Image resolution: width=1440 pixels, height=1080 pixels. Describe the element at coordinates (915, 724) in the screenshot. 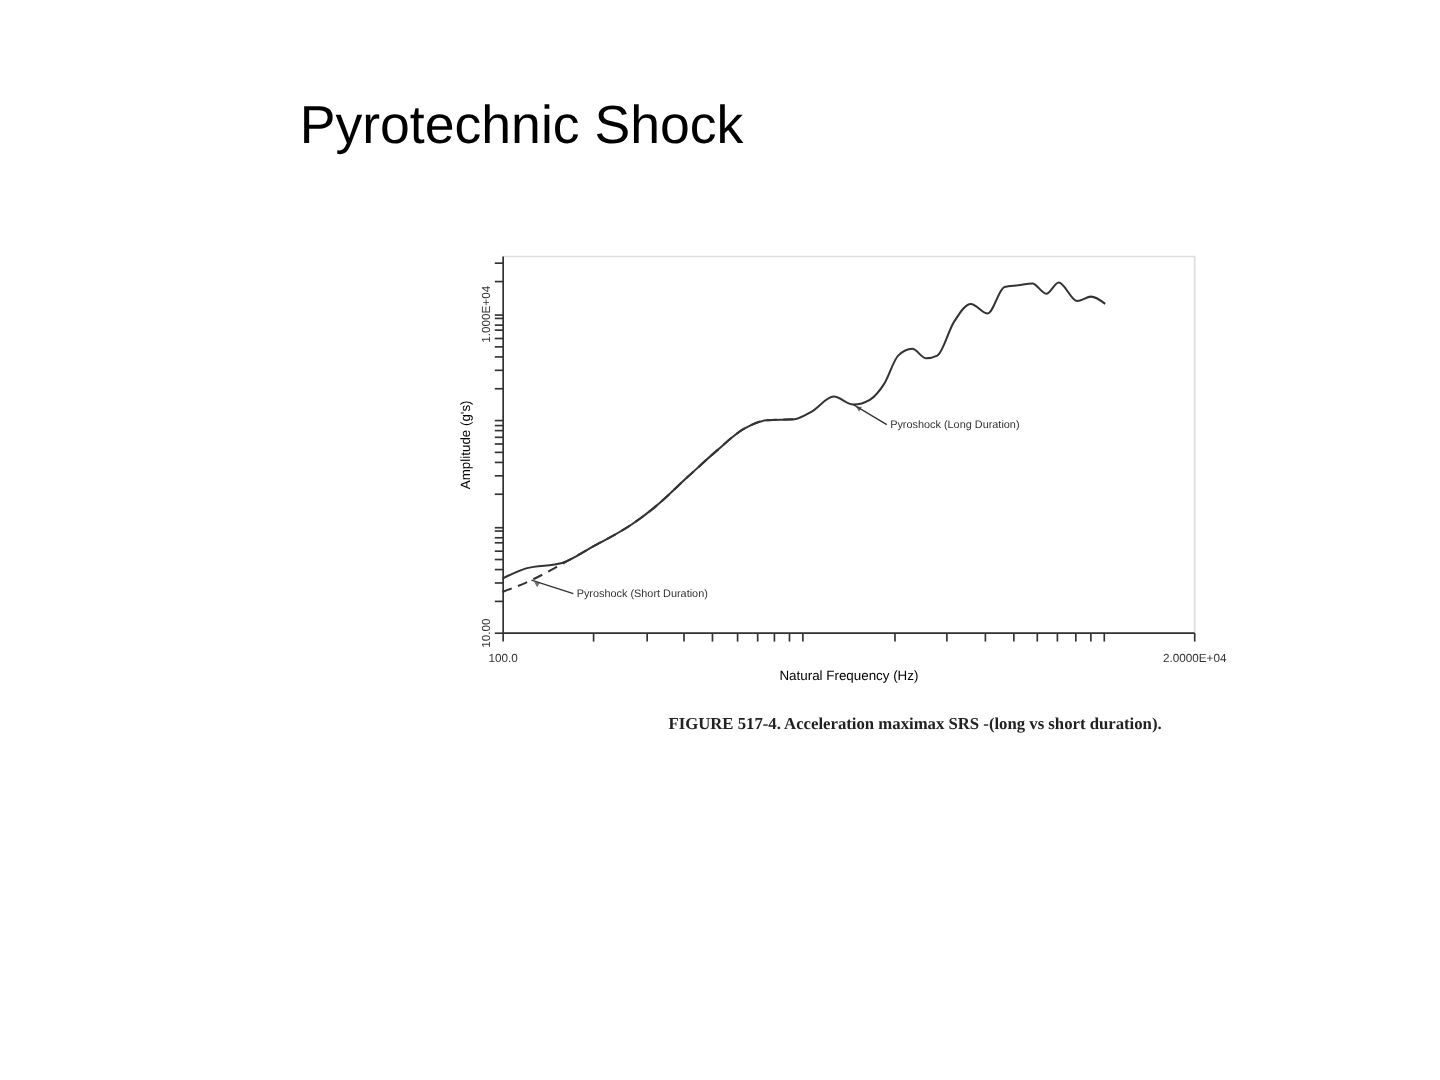

I see `caption: FIGURE 517-4. Acceleration maximax SRS -(long vs short duration).` at that location.